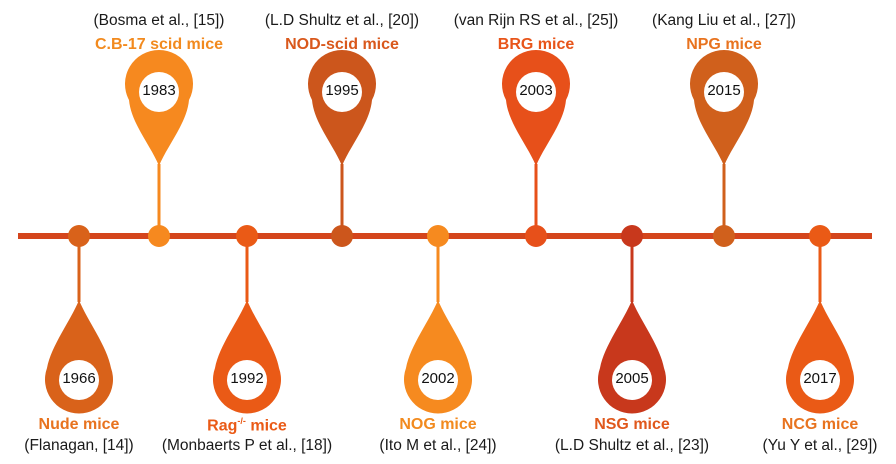  I want to click on year-label: 2002, so click(438, 378).